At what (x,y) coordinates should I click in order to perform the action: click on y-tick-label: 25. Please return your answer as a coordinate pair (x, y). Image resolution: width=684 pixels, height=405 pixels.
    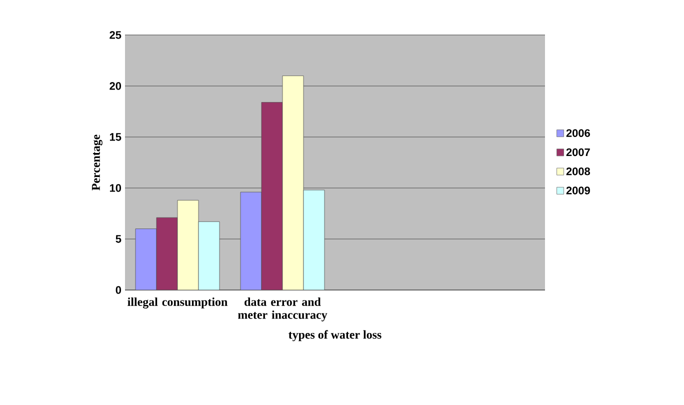
    Looking at the image, I should click on (116, 35).